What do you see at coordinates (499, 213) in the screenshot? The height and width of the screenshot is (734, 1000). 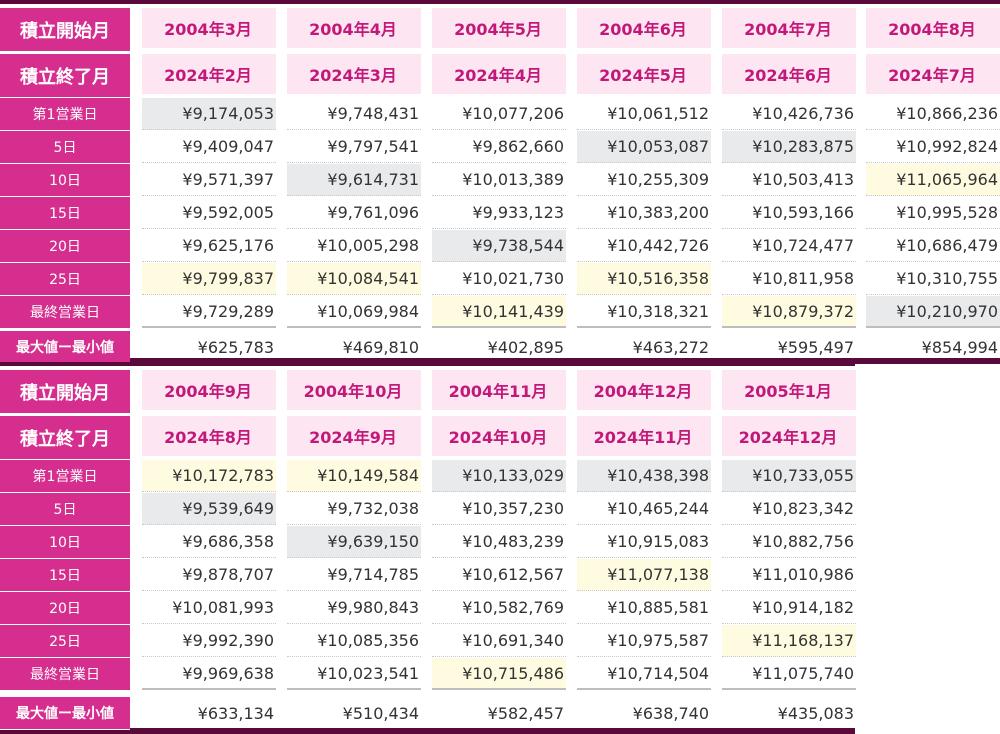 I see `value-cell: ¥9,933,123` at bounding box center [499, 213].